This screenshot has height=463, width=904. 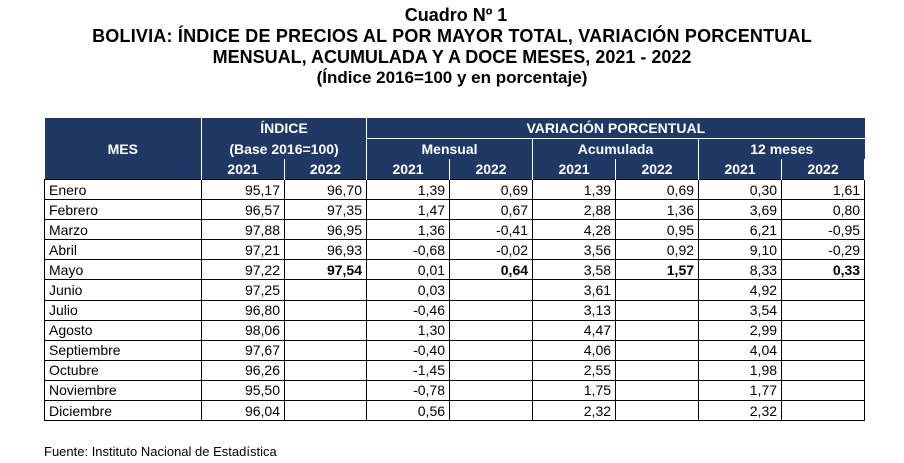 I want to click on cell-value: 0,64, so click(x=491, y=270).